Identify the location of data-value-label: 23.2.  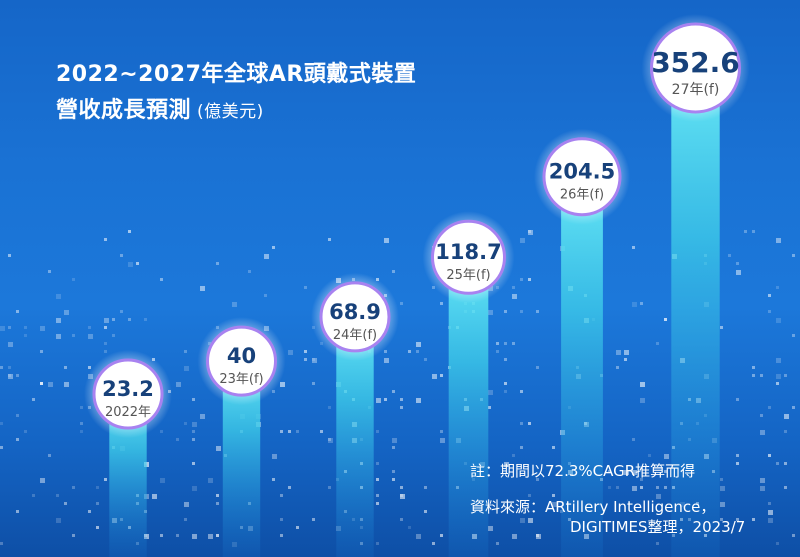
(128, 389).